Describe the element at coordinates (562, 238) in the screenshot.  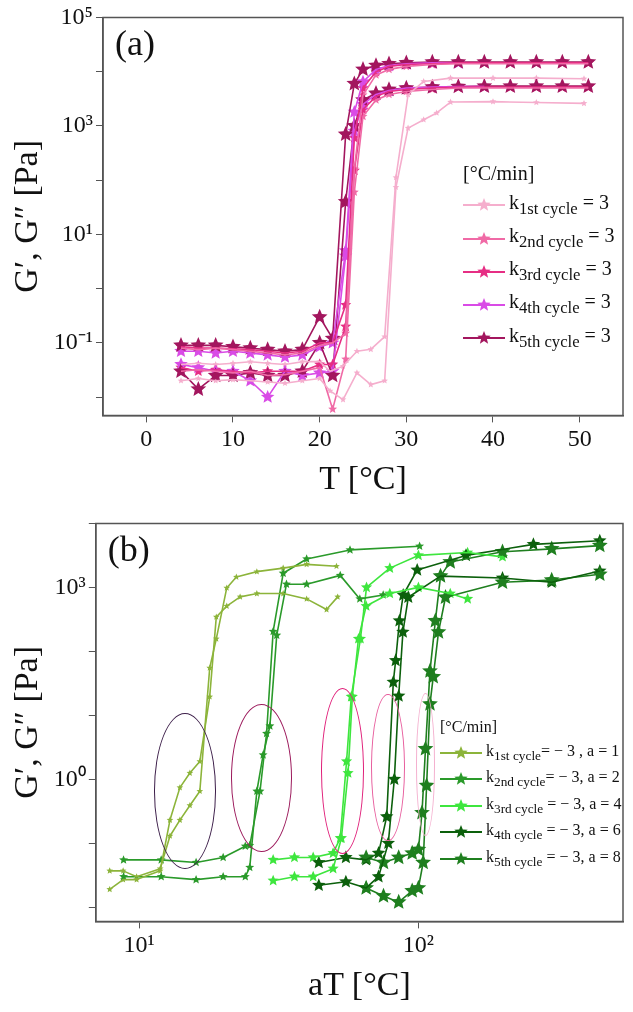
I see `legend-label: k$_{2nd cycle}$ = 3` at that location.